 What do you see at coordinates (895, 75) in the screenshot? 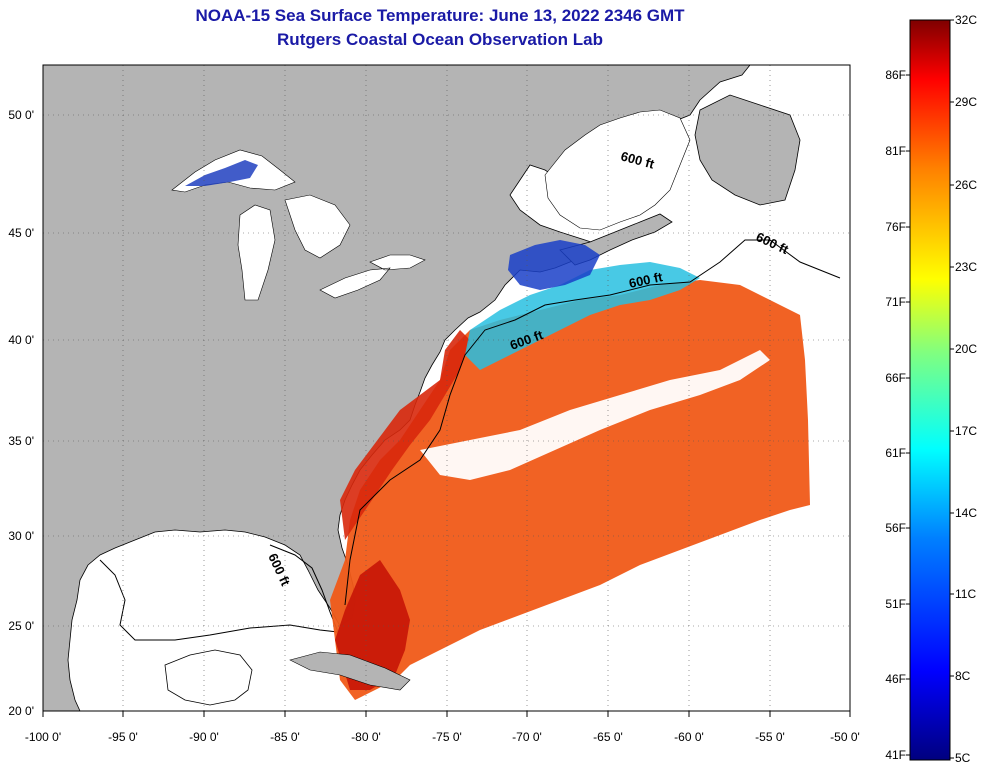
I see `colorbar-f-label: 86F` at bounding box center [895, 75].